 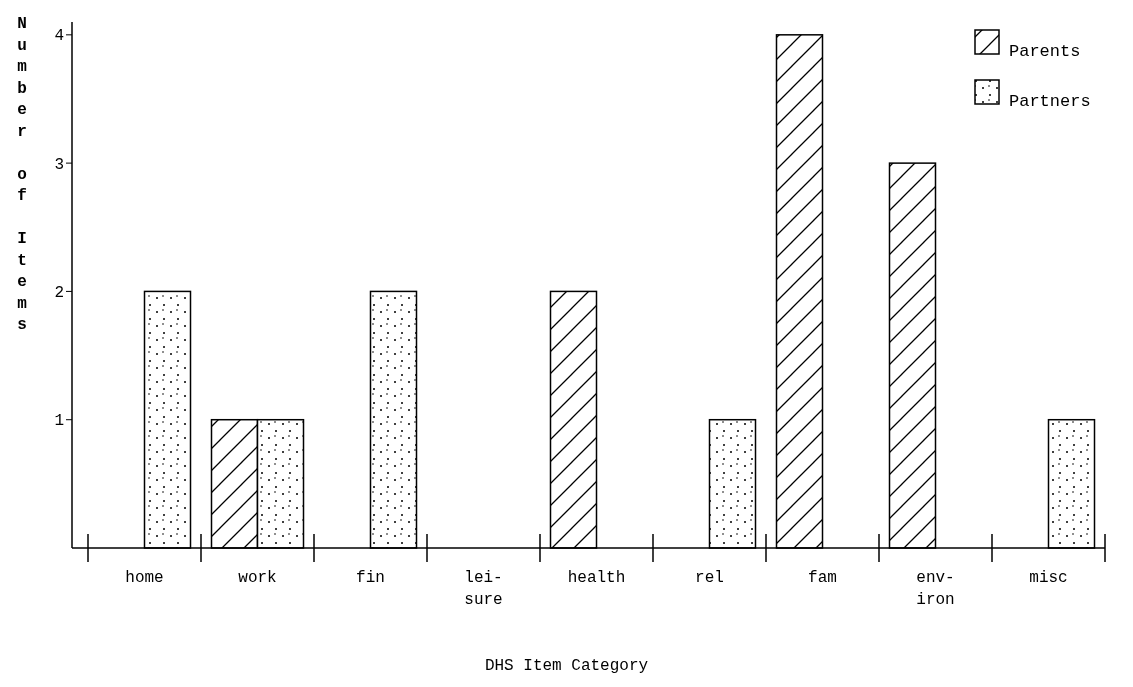 I want to click on x-tick-label: lei- sure, so click(x=483, y=589).